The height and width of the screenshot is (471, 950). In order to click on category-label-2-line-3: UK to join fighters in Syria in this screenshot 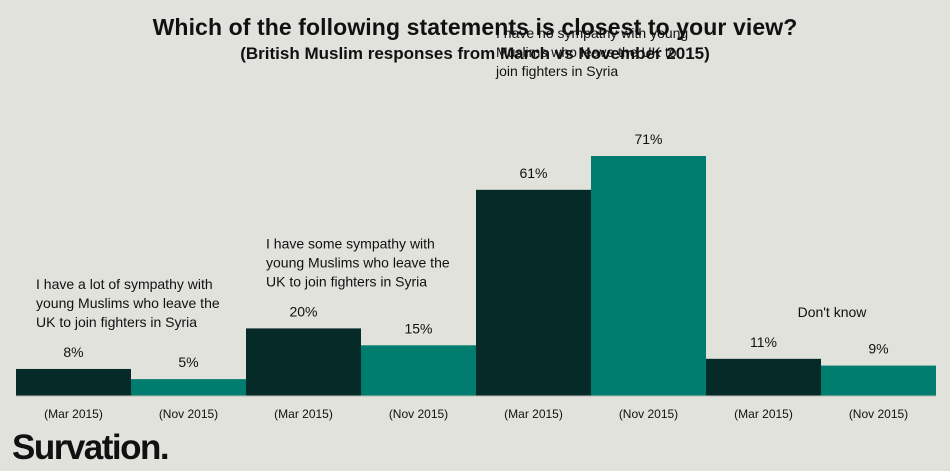, I will do `click(346, 281)`.